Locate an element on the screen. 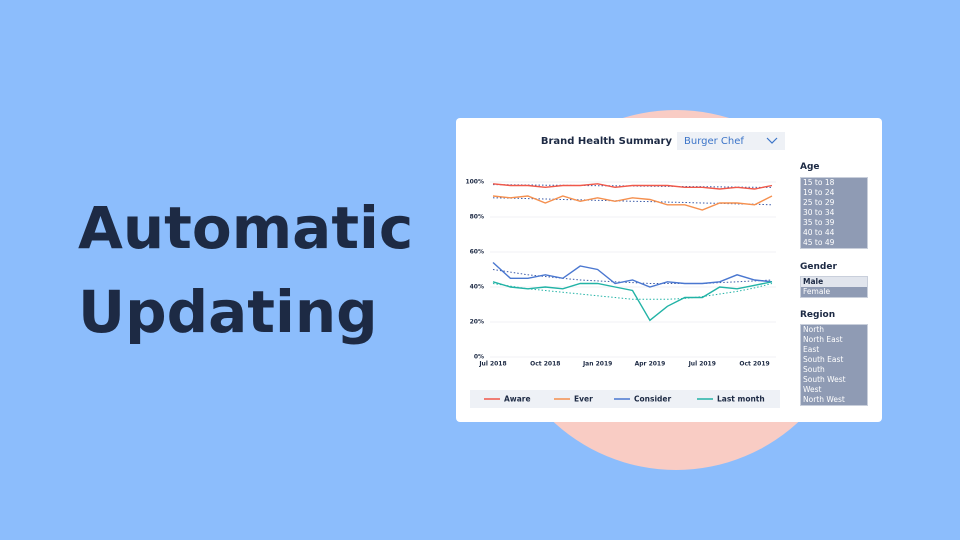 The image size is (960, 540). x-tick-label: Jul 2019 is located at coordinates (702, 364).